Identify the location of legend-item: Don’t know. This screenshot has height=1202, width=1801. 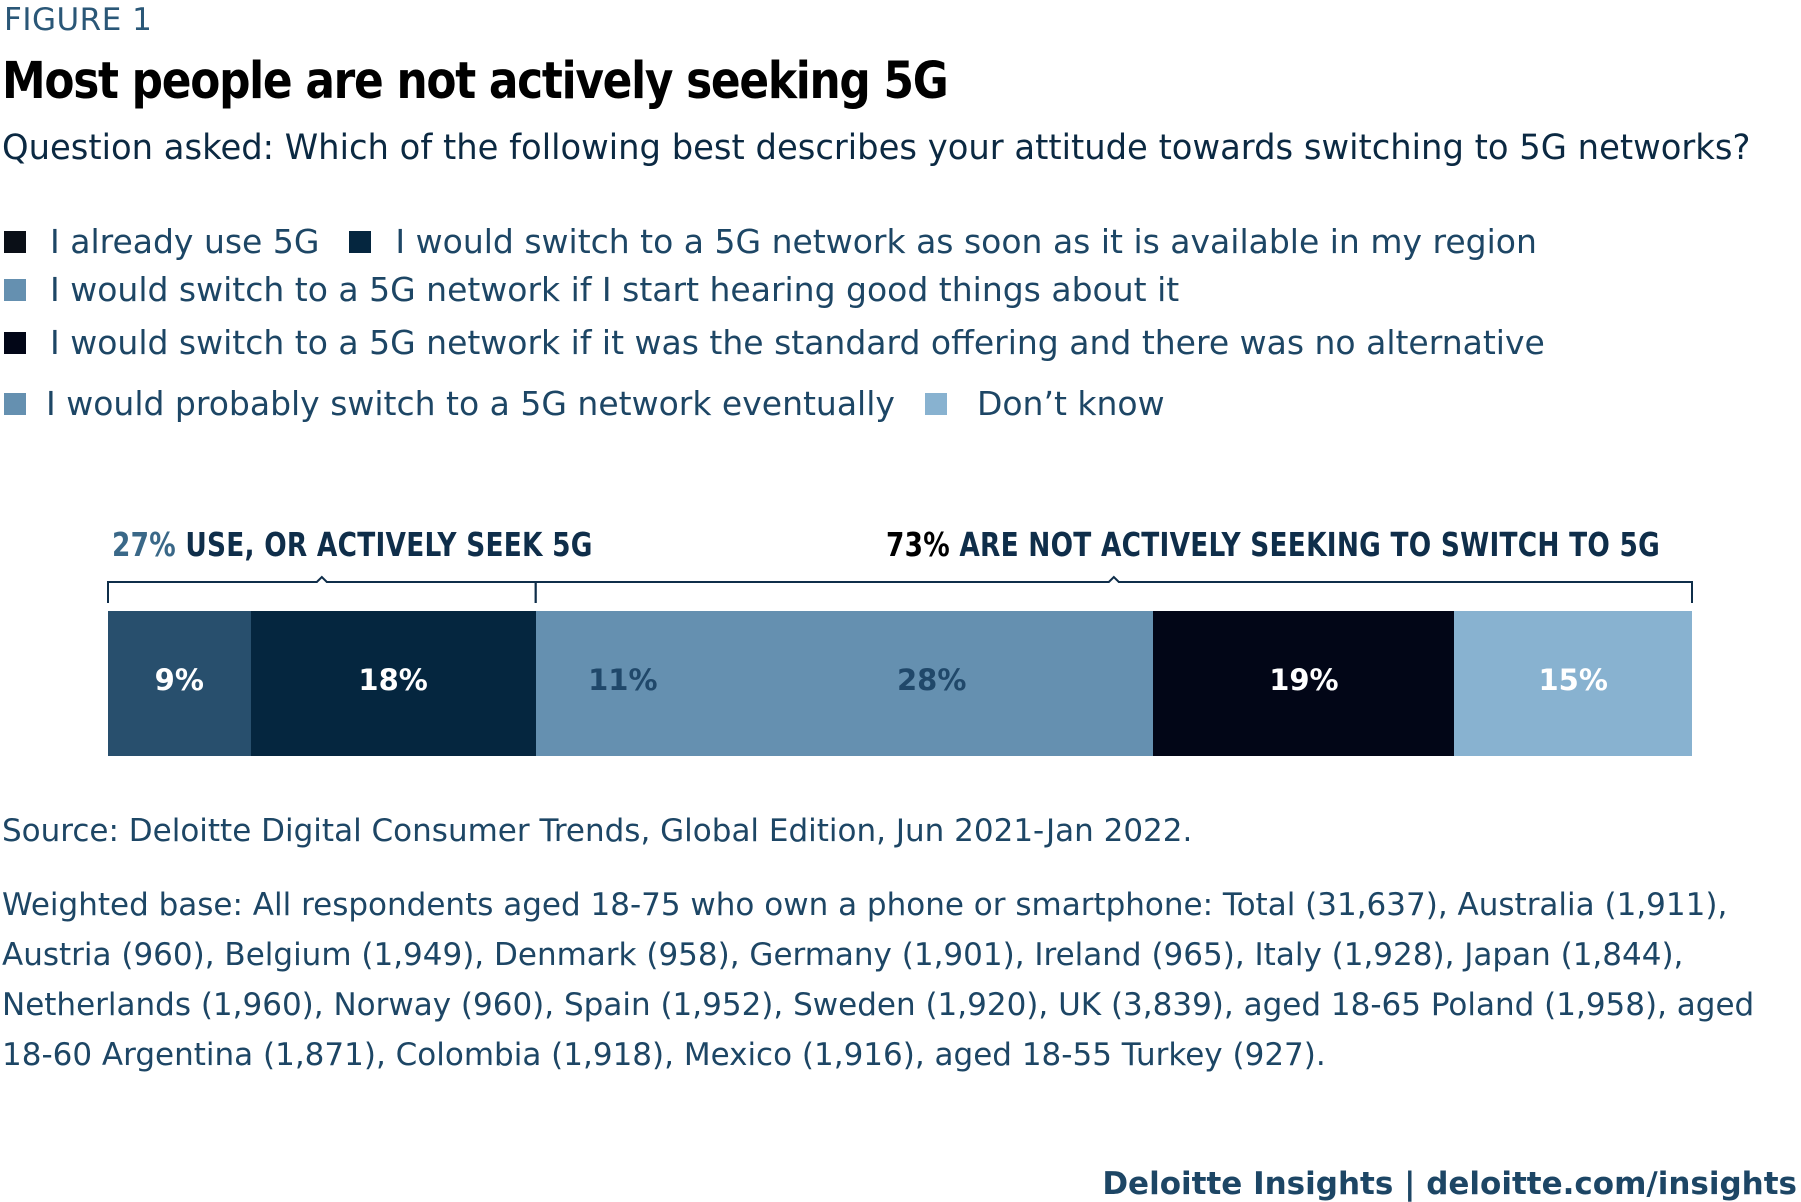
(1044, 403).